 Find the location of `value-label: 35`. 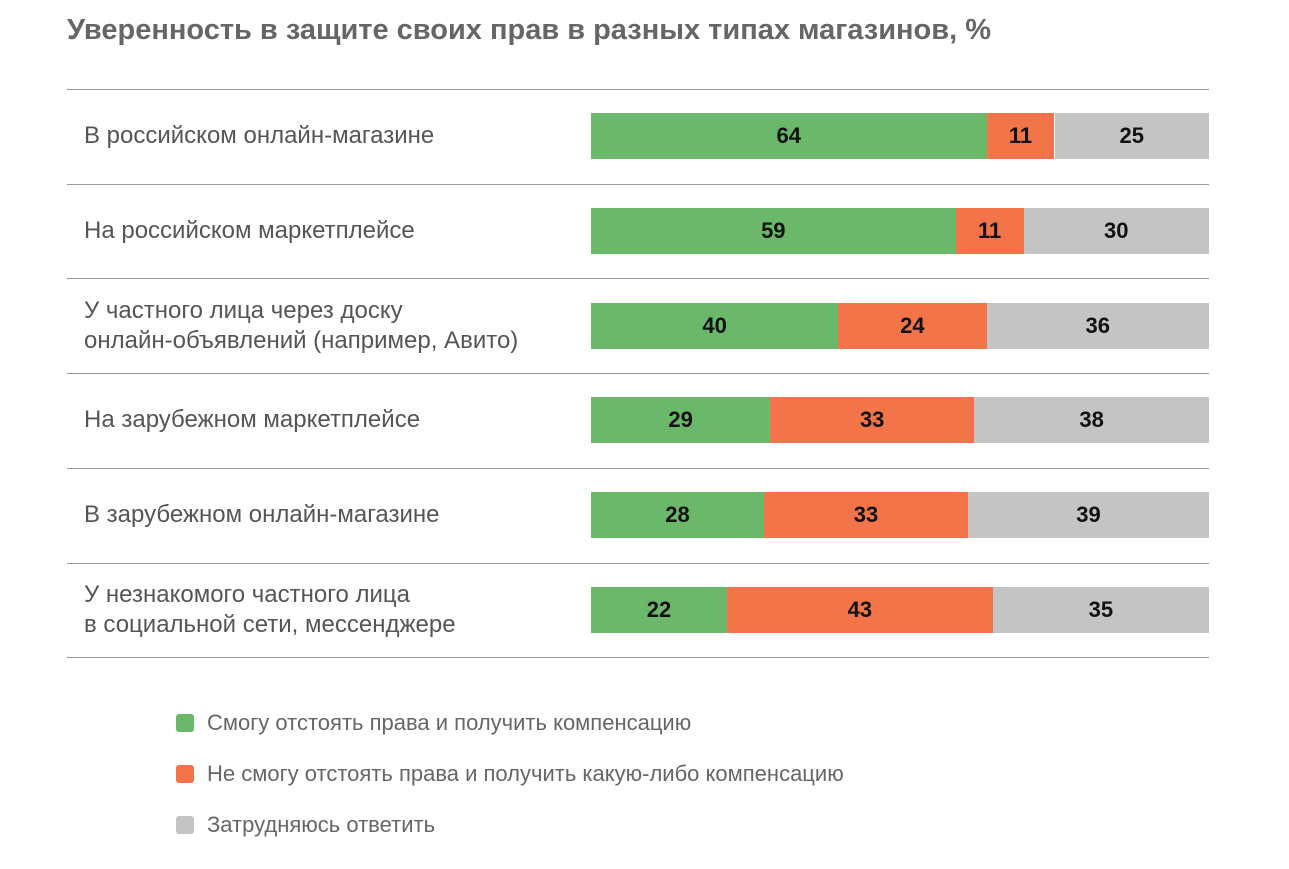

value-label: 35 is located at coordinates (1101, 609).